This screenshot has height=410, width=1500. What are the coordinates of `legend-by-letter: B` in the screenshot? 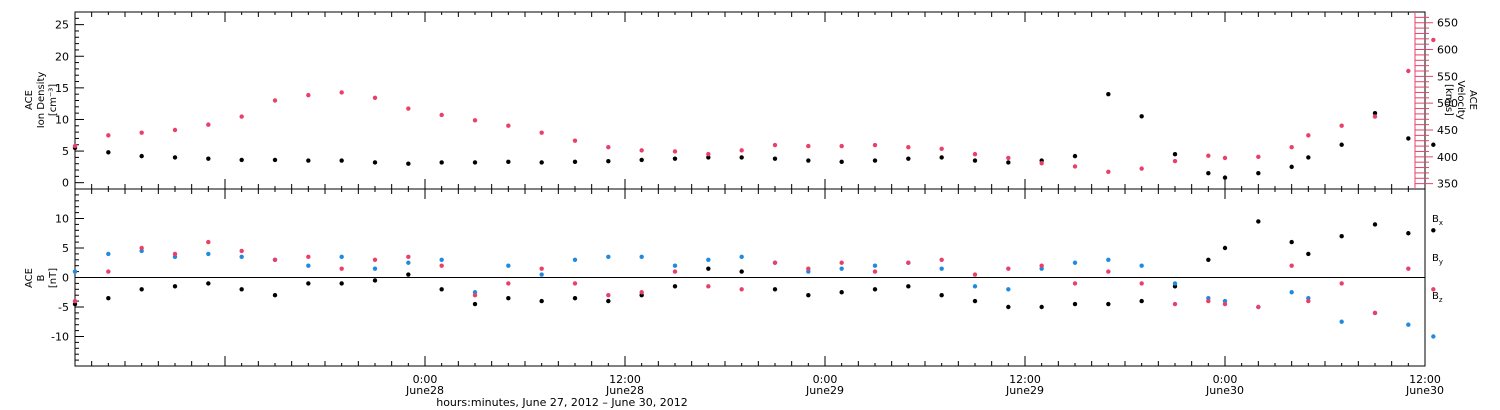 It's located at (1435, 258).